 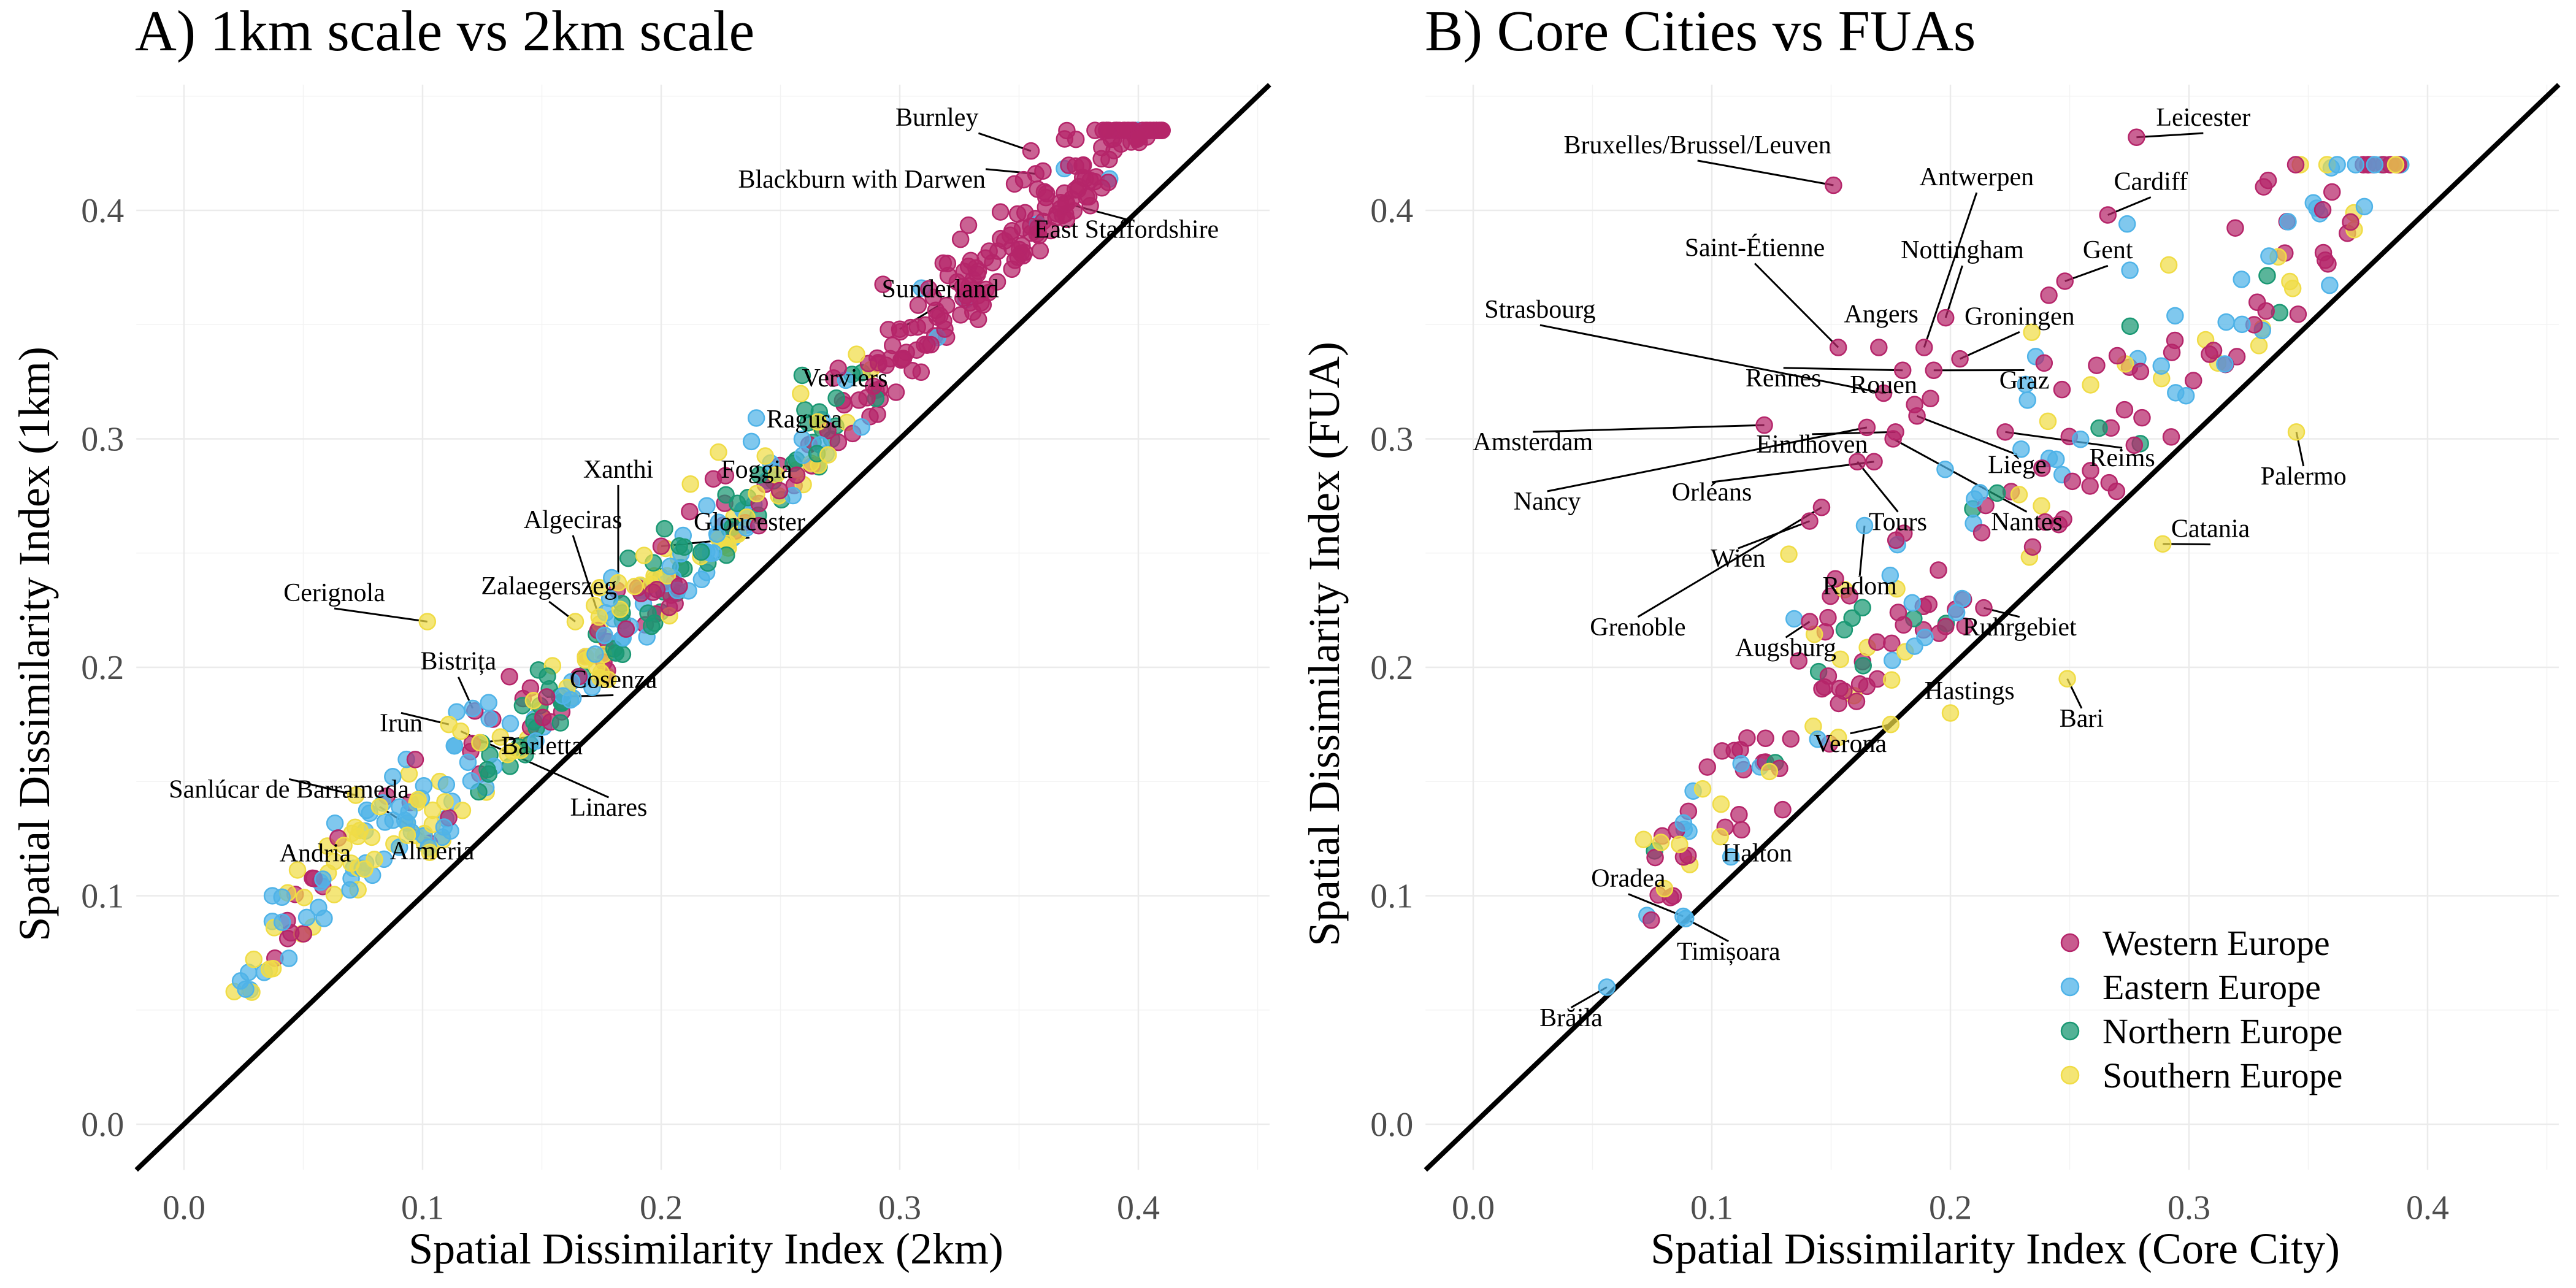 I want to click on point-label: Angers, so click(x=1881, y=315).